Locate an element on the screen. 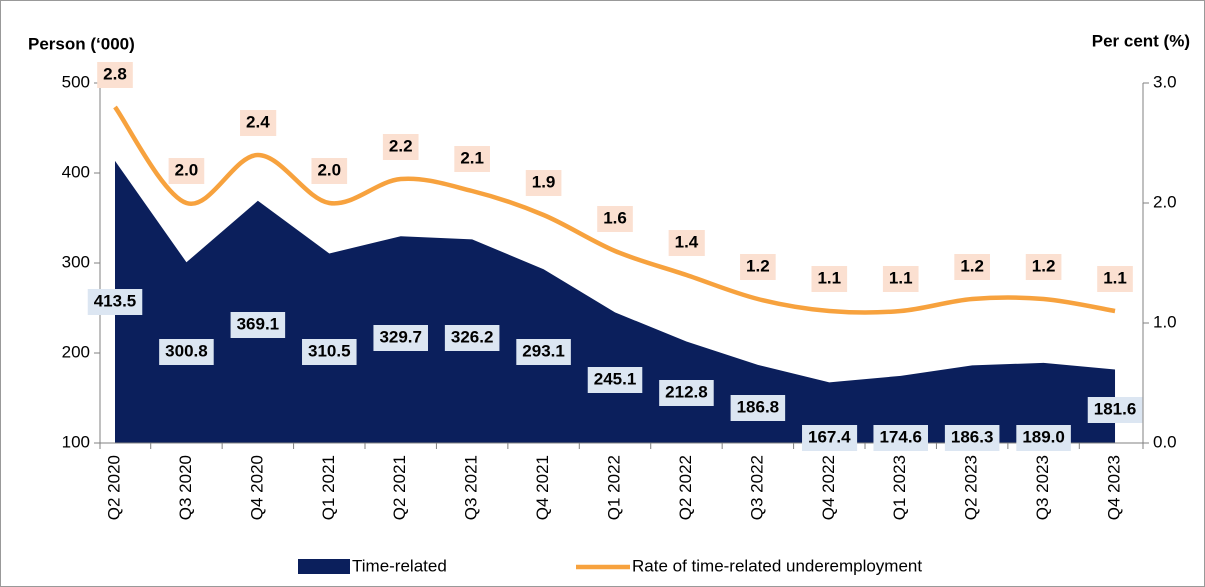 This screenshot has width=1205, height=587. data-label: 186.8 is located at coordinates (758, 406).